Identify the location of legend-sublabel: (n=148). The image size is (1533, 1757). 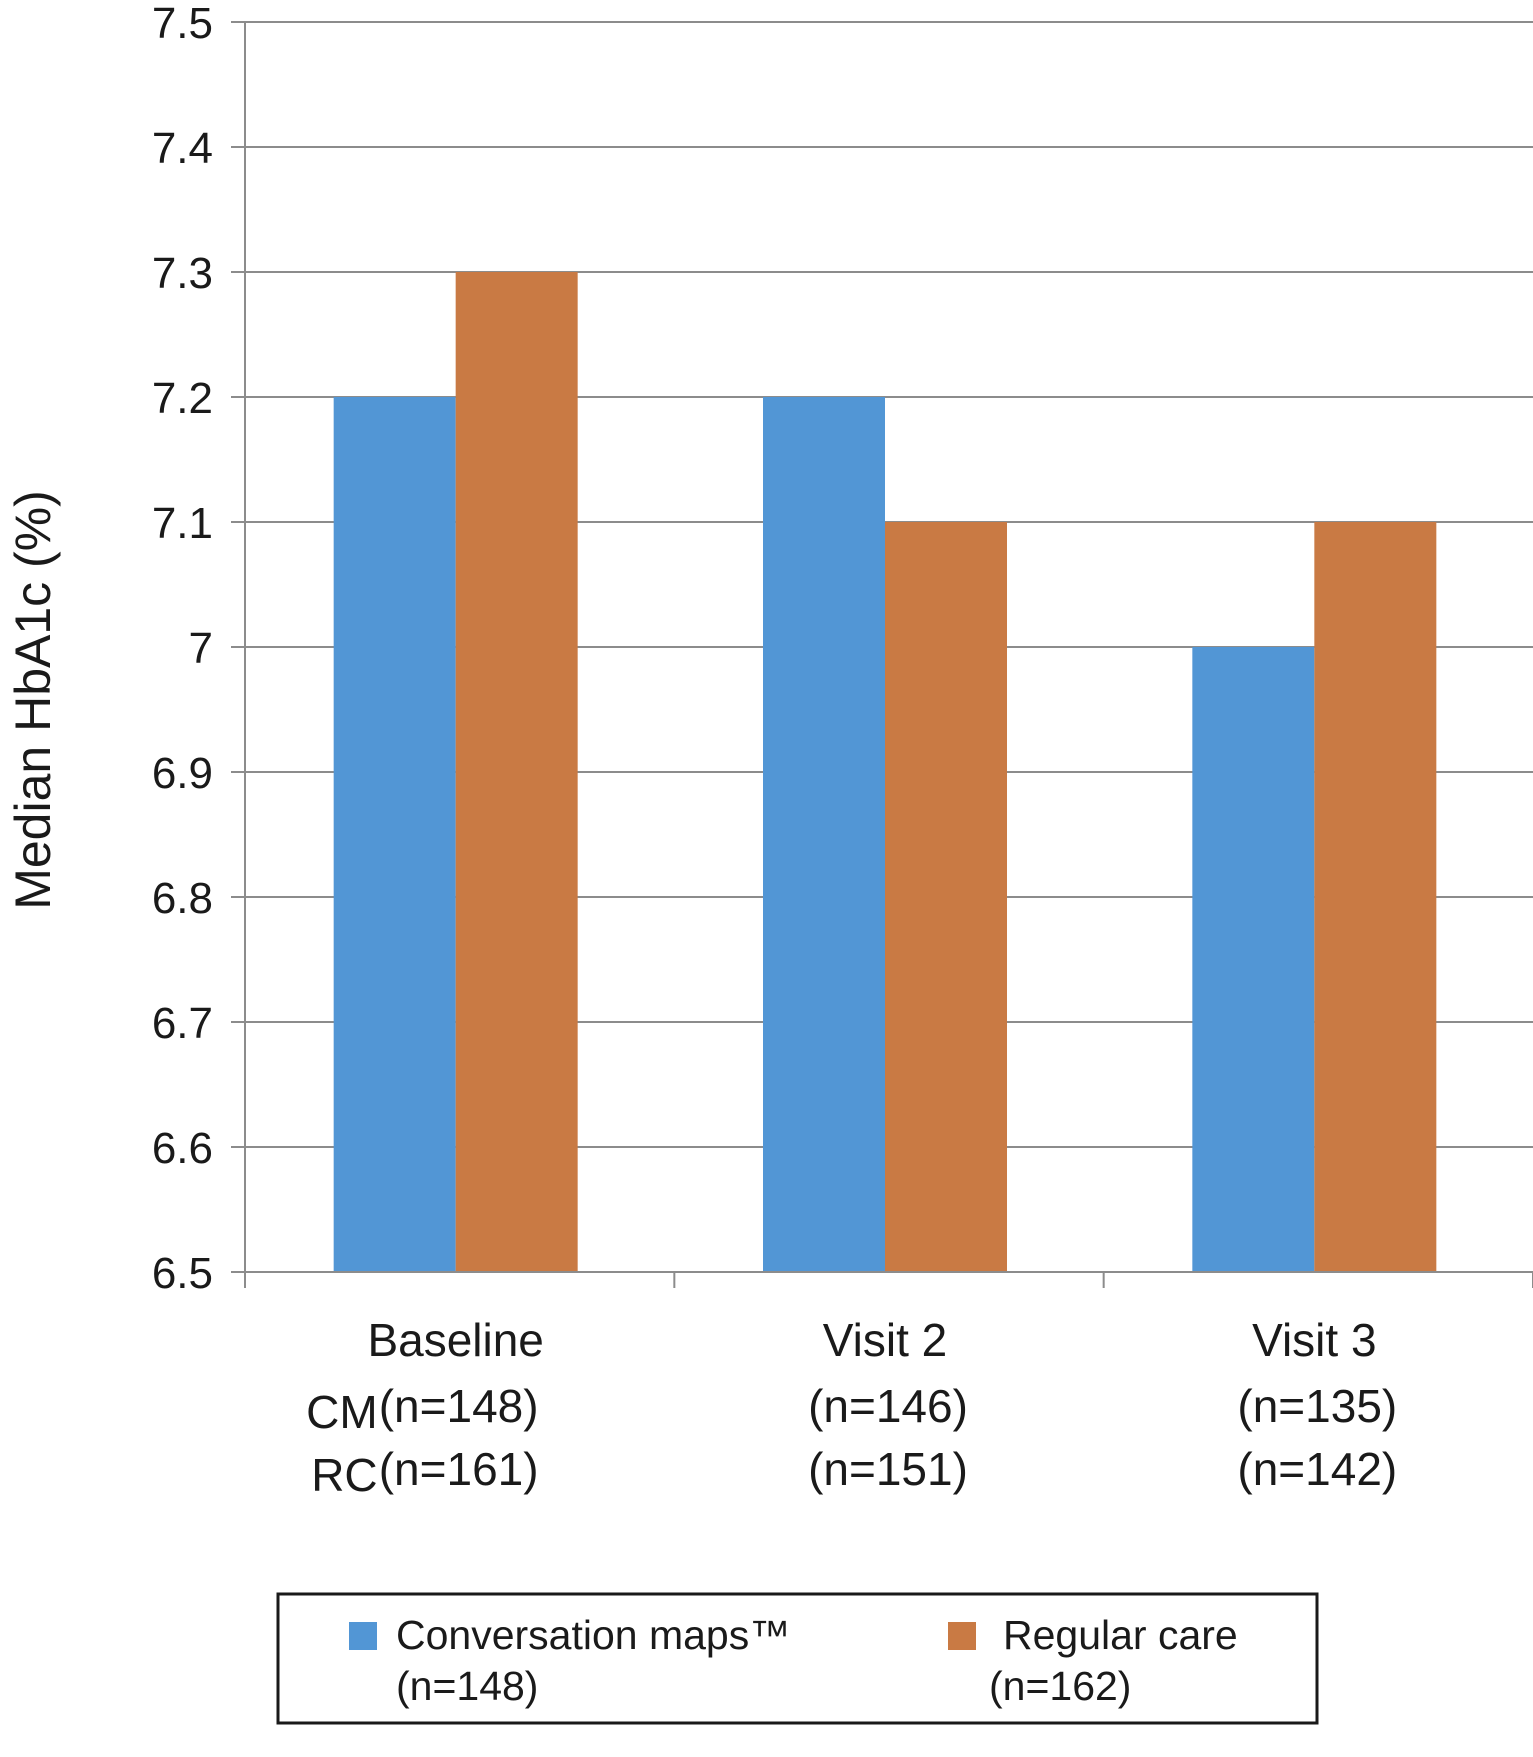
(467, 1686).